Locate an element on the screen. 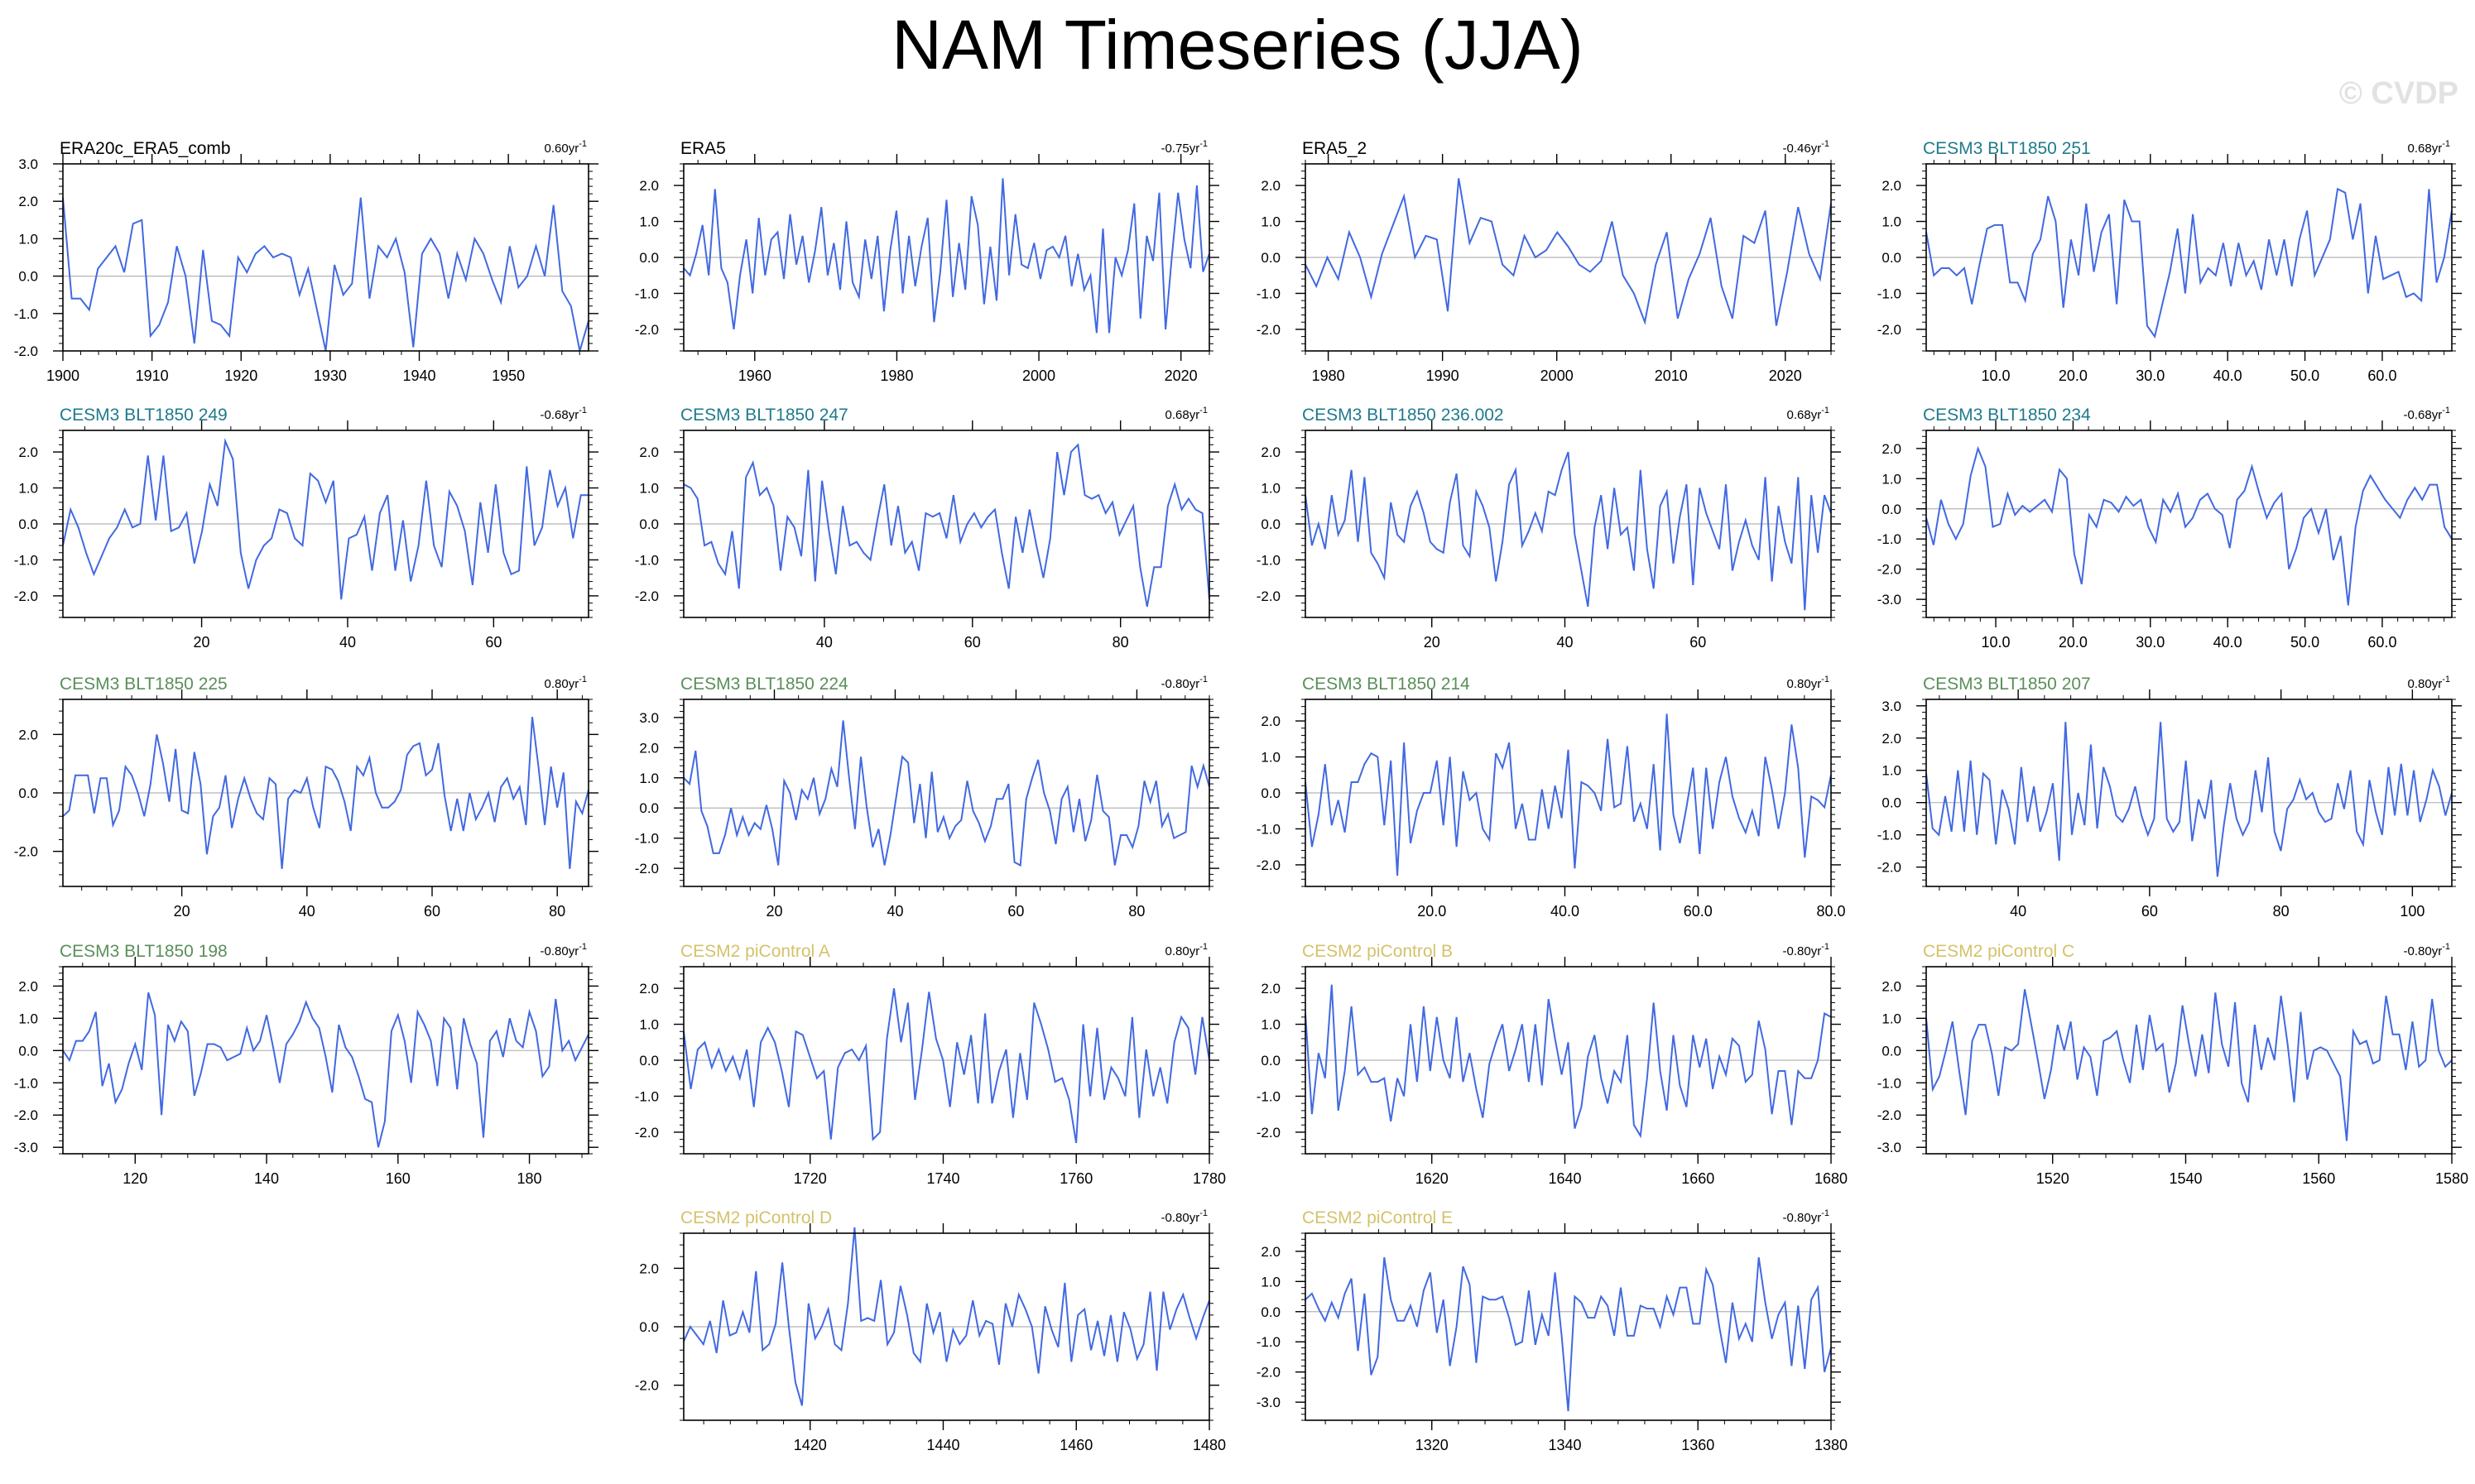 The image size is (2475, 1484). x-tick-label: 140 is located at coordinates (266, 1178).